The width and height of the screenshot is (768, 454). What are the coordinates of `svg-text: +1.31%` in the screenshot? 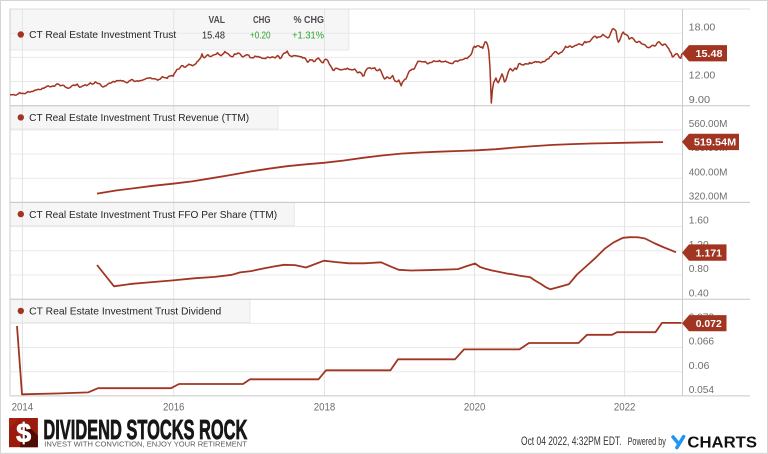 It's located at (308, 35).